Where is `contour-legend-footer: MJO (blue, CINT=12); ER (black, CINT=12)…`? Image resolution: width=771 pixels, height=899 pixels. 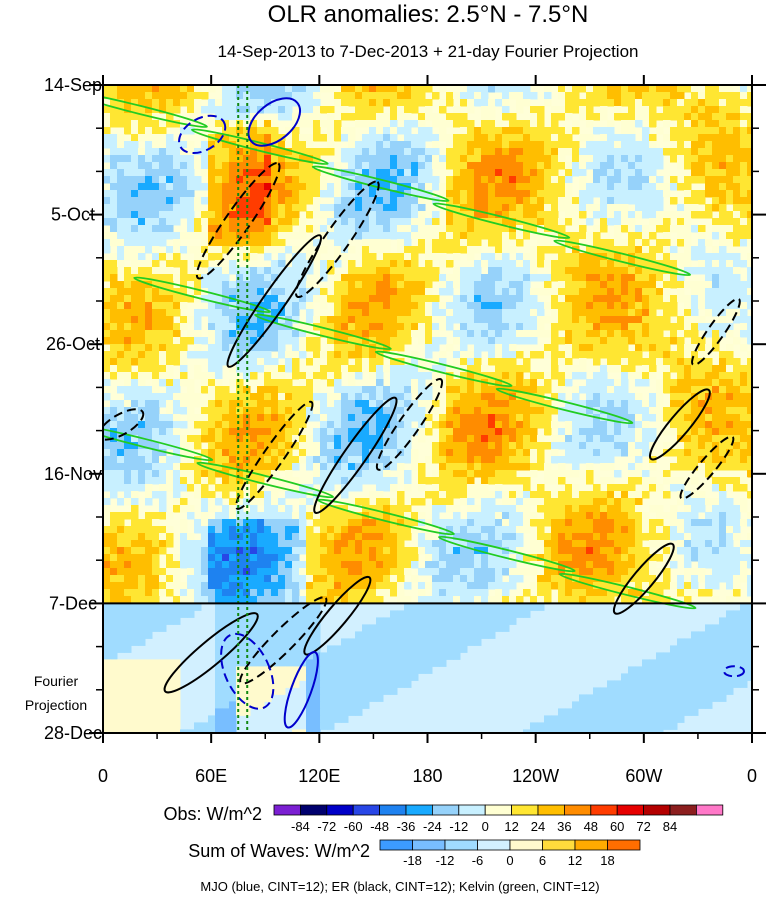
contour-legend-footer: MJO (blue, CINT=12); ER (black, CINT=12)… is located at coordinates (399, 886).